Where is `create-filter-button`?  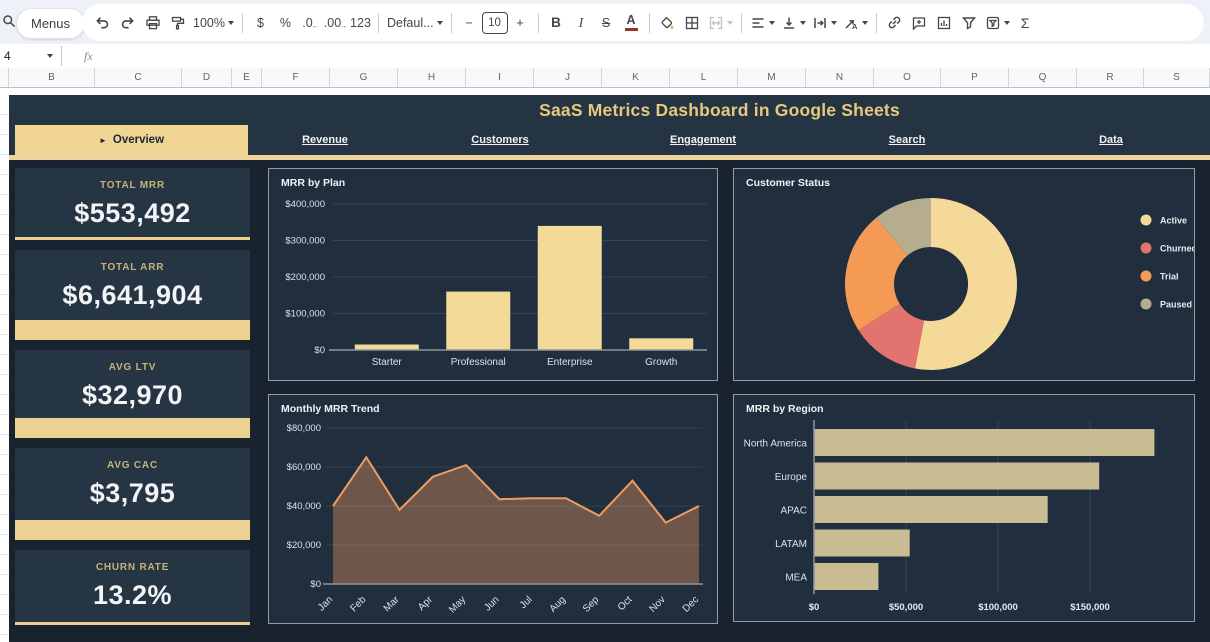
create-filter-button is located at coordinates (969, 23).